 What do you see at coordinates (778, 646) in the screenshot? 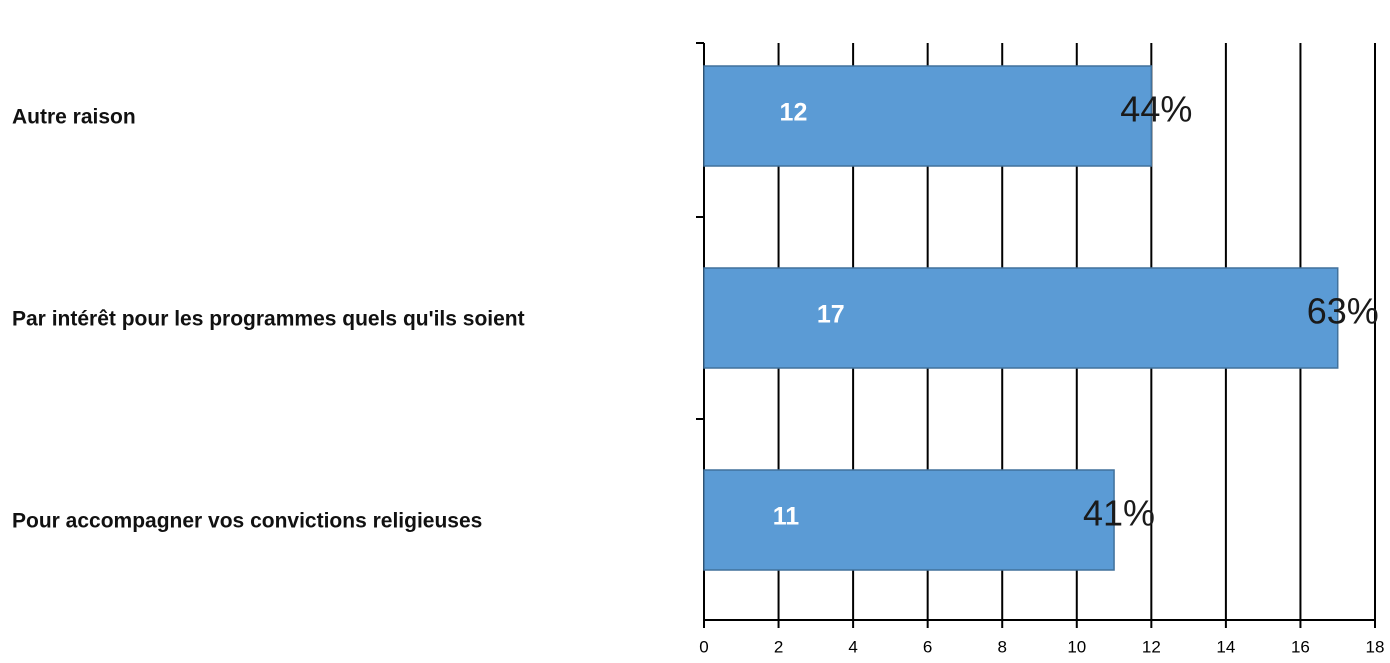
I see `x-tick-label: 2` at bounding box center [778, 646].